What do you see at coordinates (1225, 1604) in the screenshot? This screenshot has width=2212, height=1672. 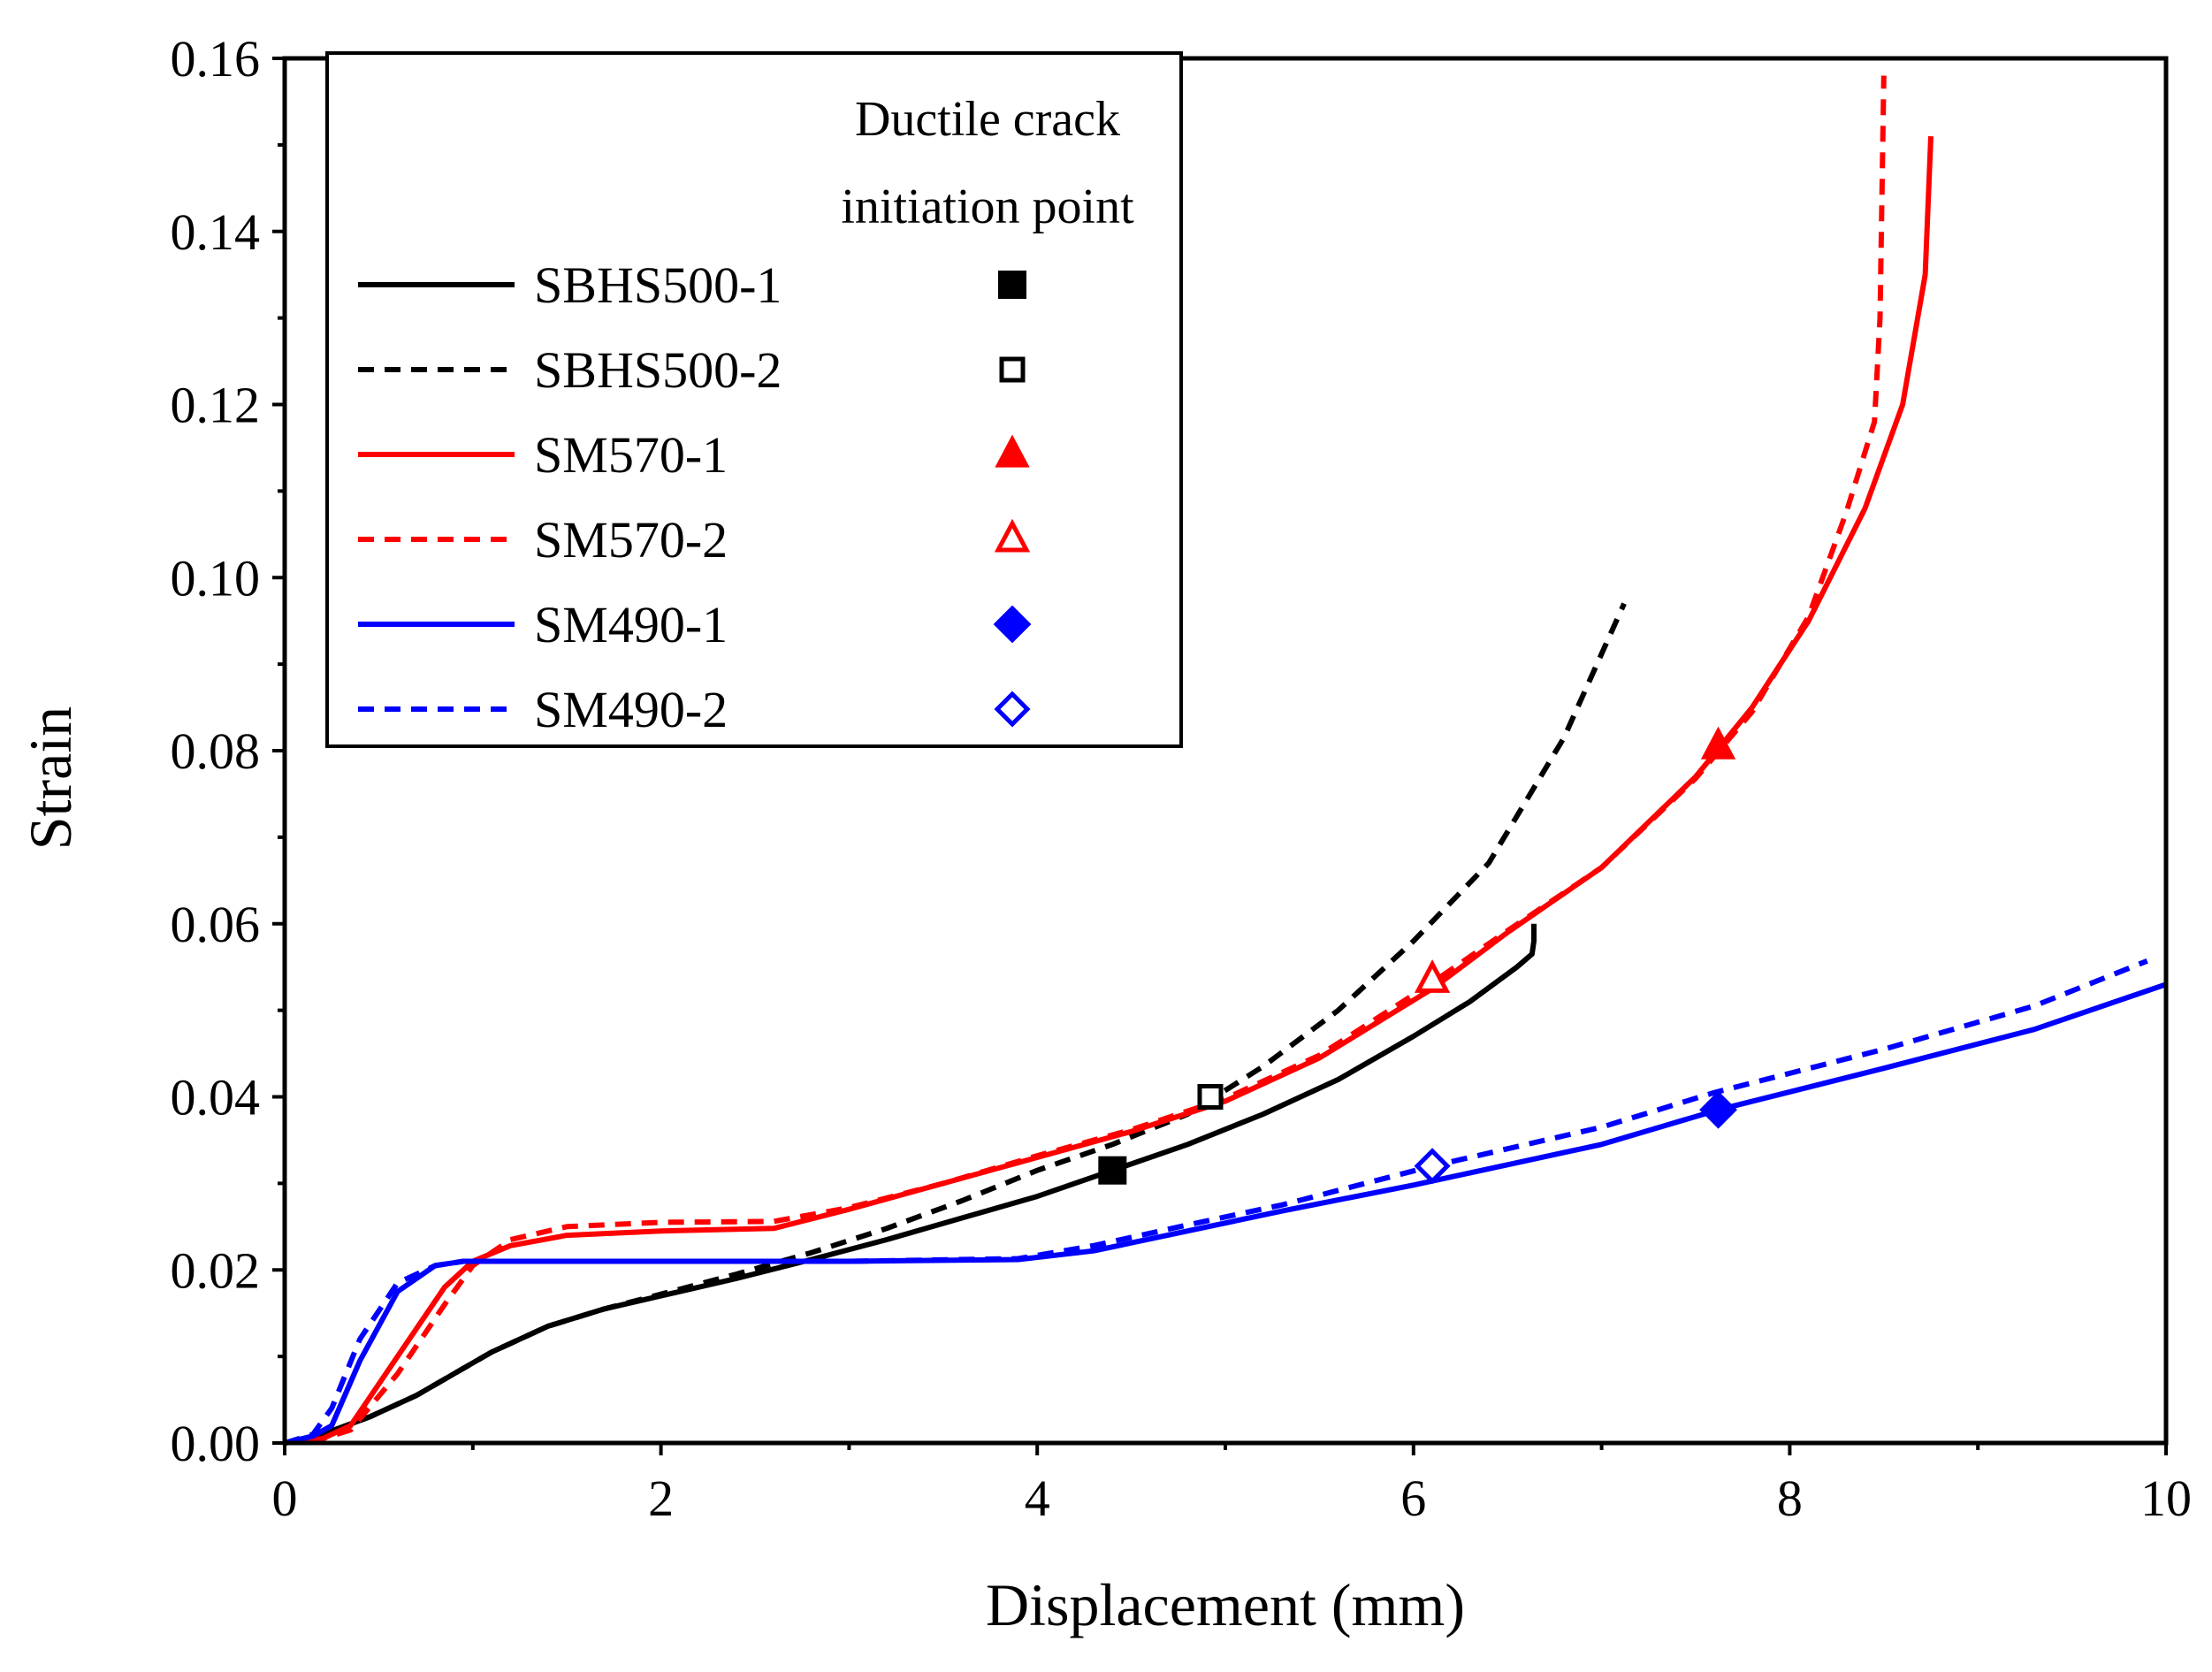 I see `x-axis-label: Displacement (mm)` at bounding box center [1225, 1604].